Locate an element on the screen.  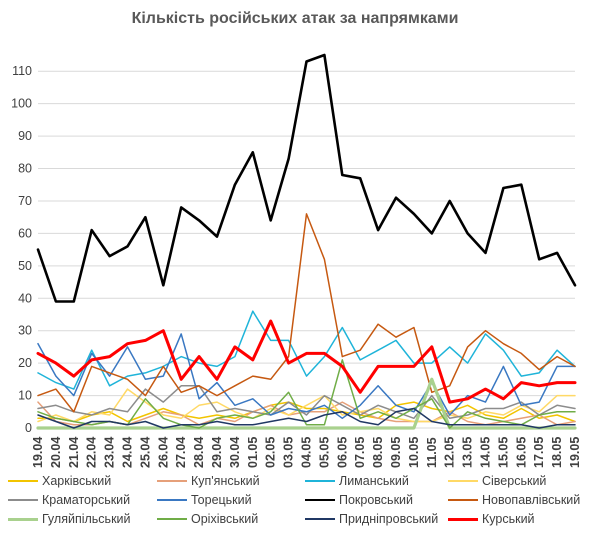
x-tick-label: 12.05 is located at coordinates (450, 452).